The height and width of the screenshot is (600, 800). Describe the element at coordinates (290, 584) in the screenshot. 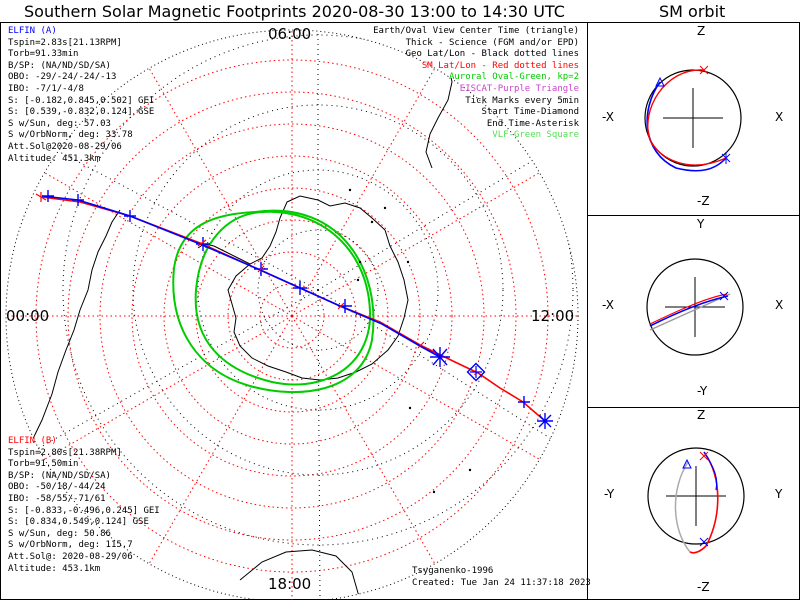

I see `mlt-label-bottom: 18:00` at that location.